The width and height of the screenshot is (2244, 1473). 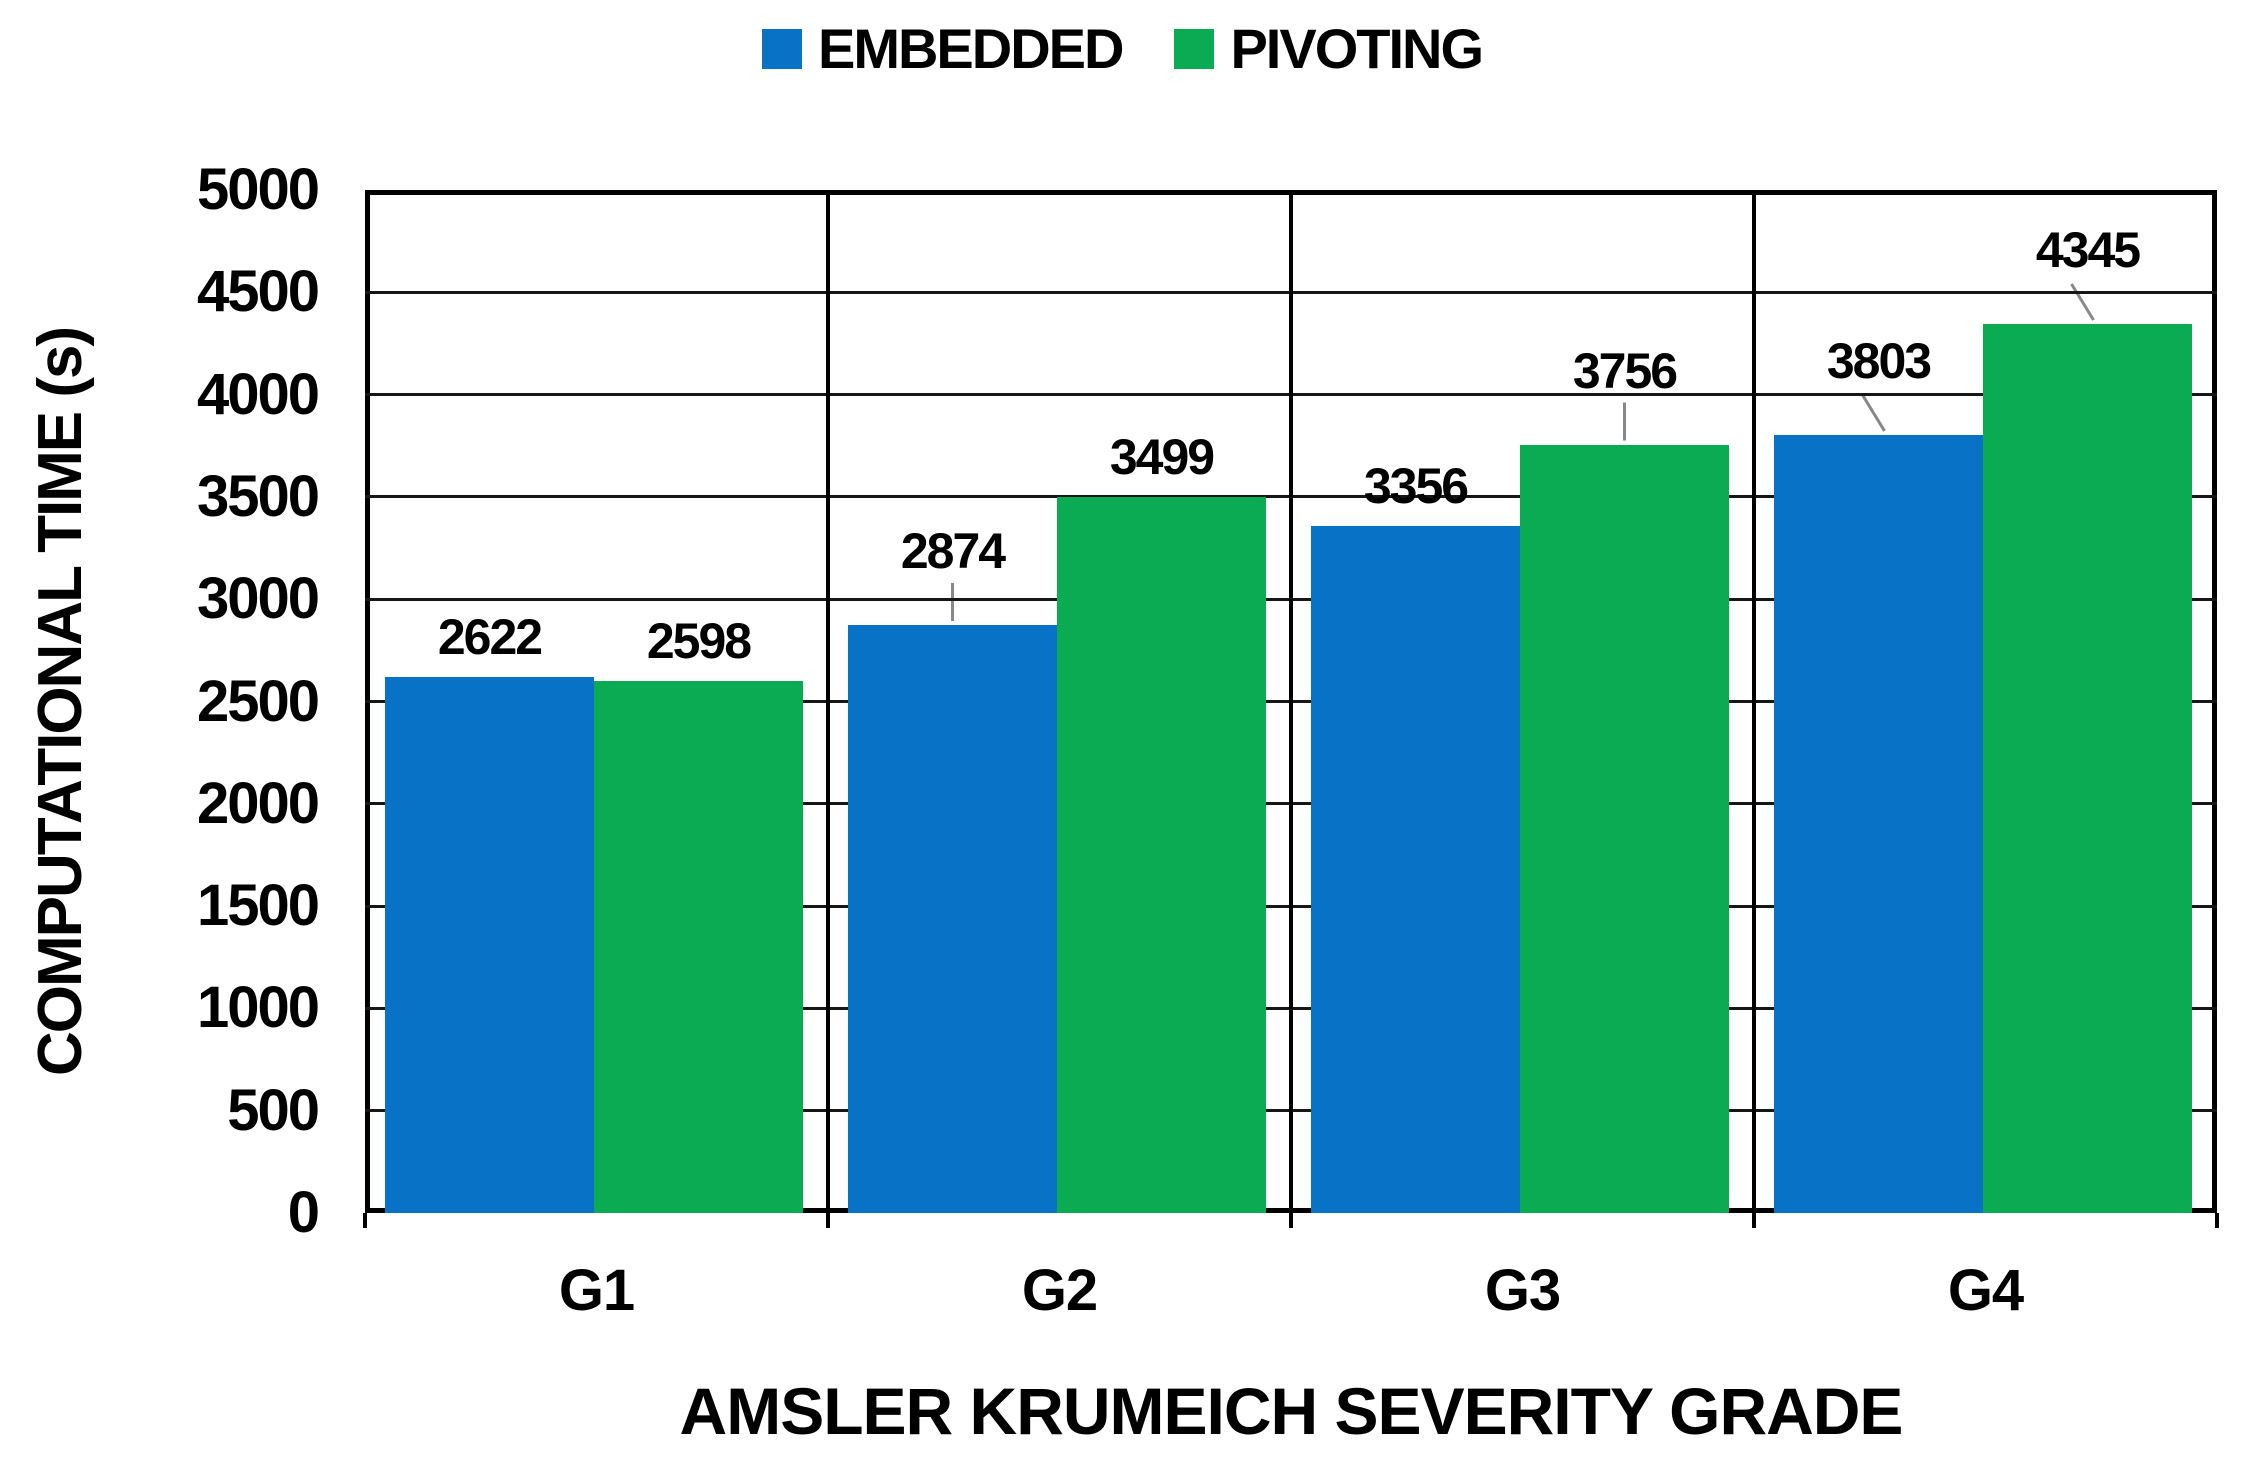 I want to click on x-axis-title: AMSLER KRUMEICH SEVERITY GRADE, so click(x=1291, y=1411).